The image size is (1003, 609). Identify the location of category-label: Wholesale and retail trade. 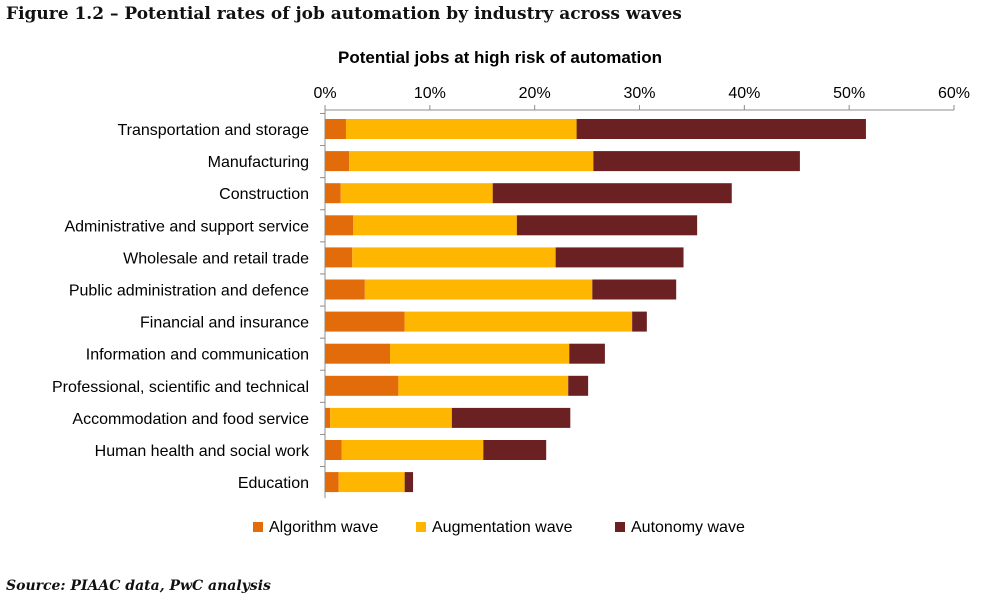
(216, 258).